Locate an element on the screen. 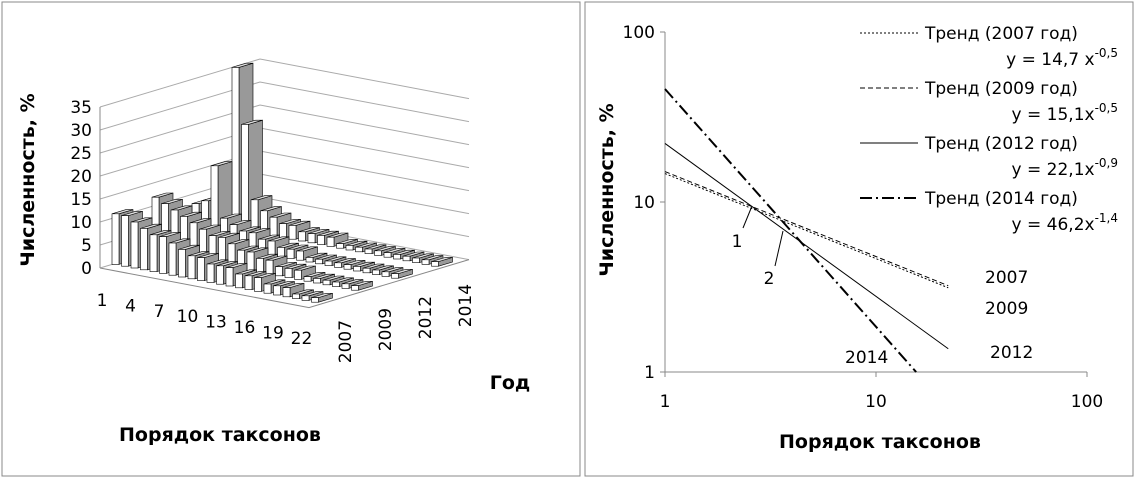 Image resolution: width=1137 pixels, height=483 pixels. y-tick-label: 20 is located at coordinates (81, 177).